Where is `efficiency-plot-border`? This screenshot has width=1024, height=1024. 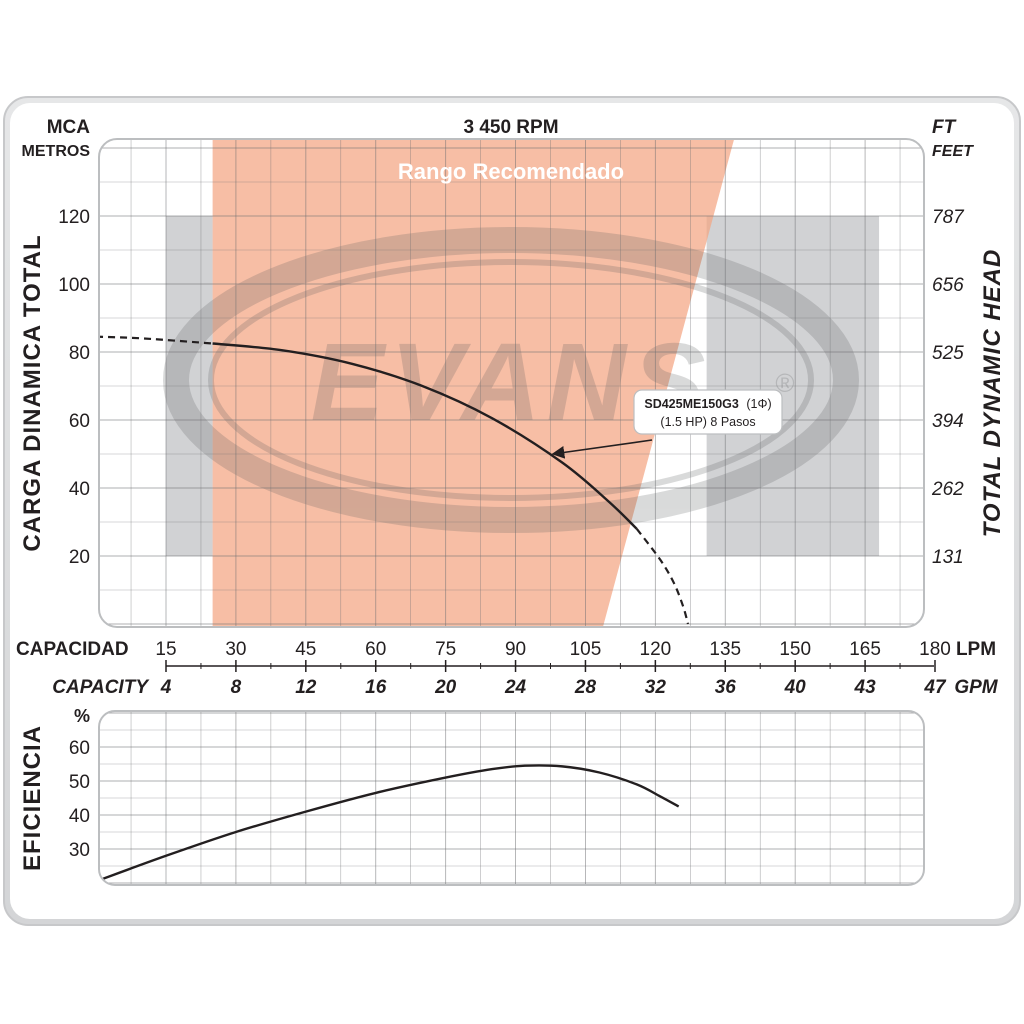
efficiency-plot-border is located at coordinates (511, 798).